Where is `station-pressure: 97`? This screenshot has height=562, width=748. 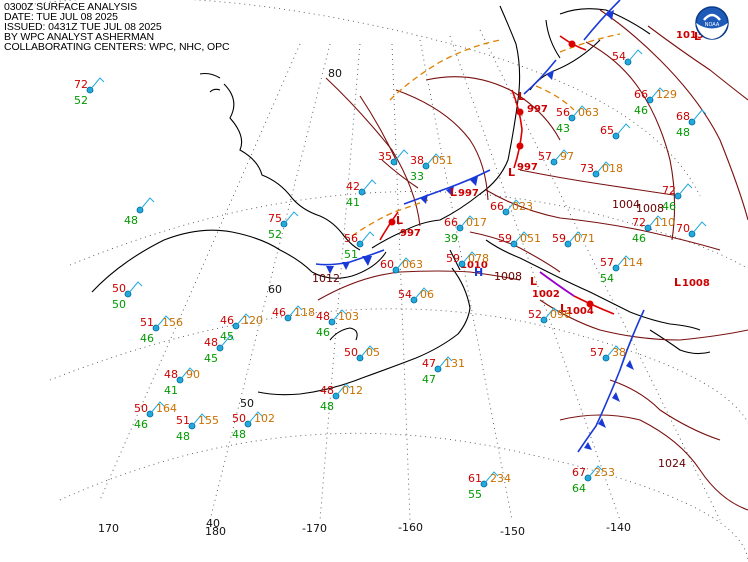
station-pressure: 97 is located at coordinates (567, 156).